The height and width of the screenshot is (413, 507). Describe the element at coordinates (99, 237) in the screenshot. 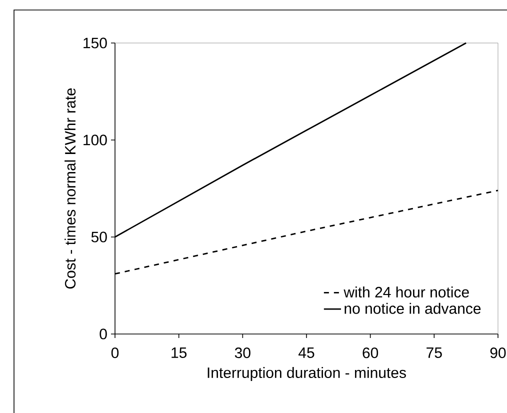

I see `y-tick-label: 50` at that location.